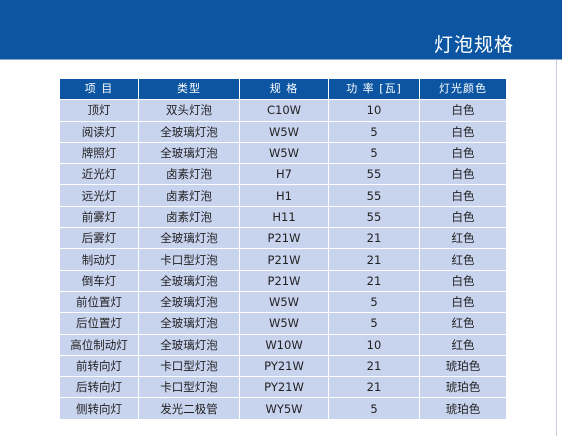  Describe the element at coordinates (99, 259) in the screenshot. I see `cell-item: 制动灯` at that location.